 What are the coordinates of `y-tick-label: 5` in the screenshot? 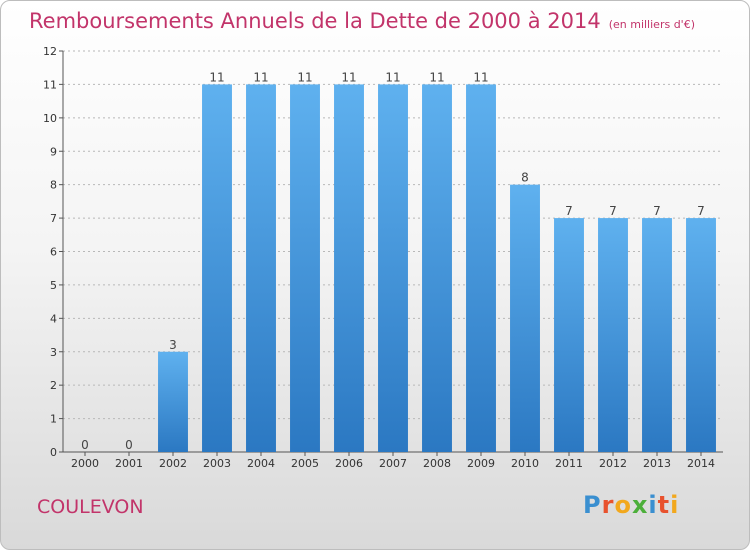 It's located at (53, 285).